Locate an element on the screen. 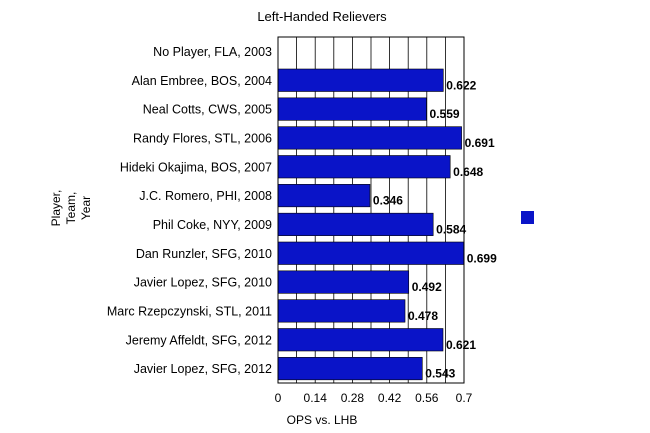 The image size is (650, 433). y-axis-label-line: Team, is located at coordinates (71, 208).